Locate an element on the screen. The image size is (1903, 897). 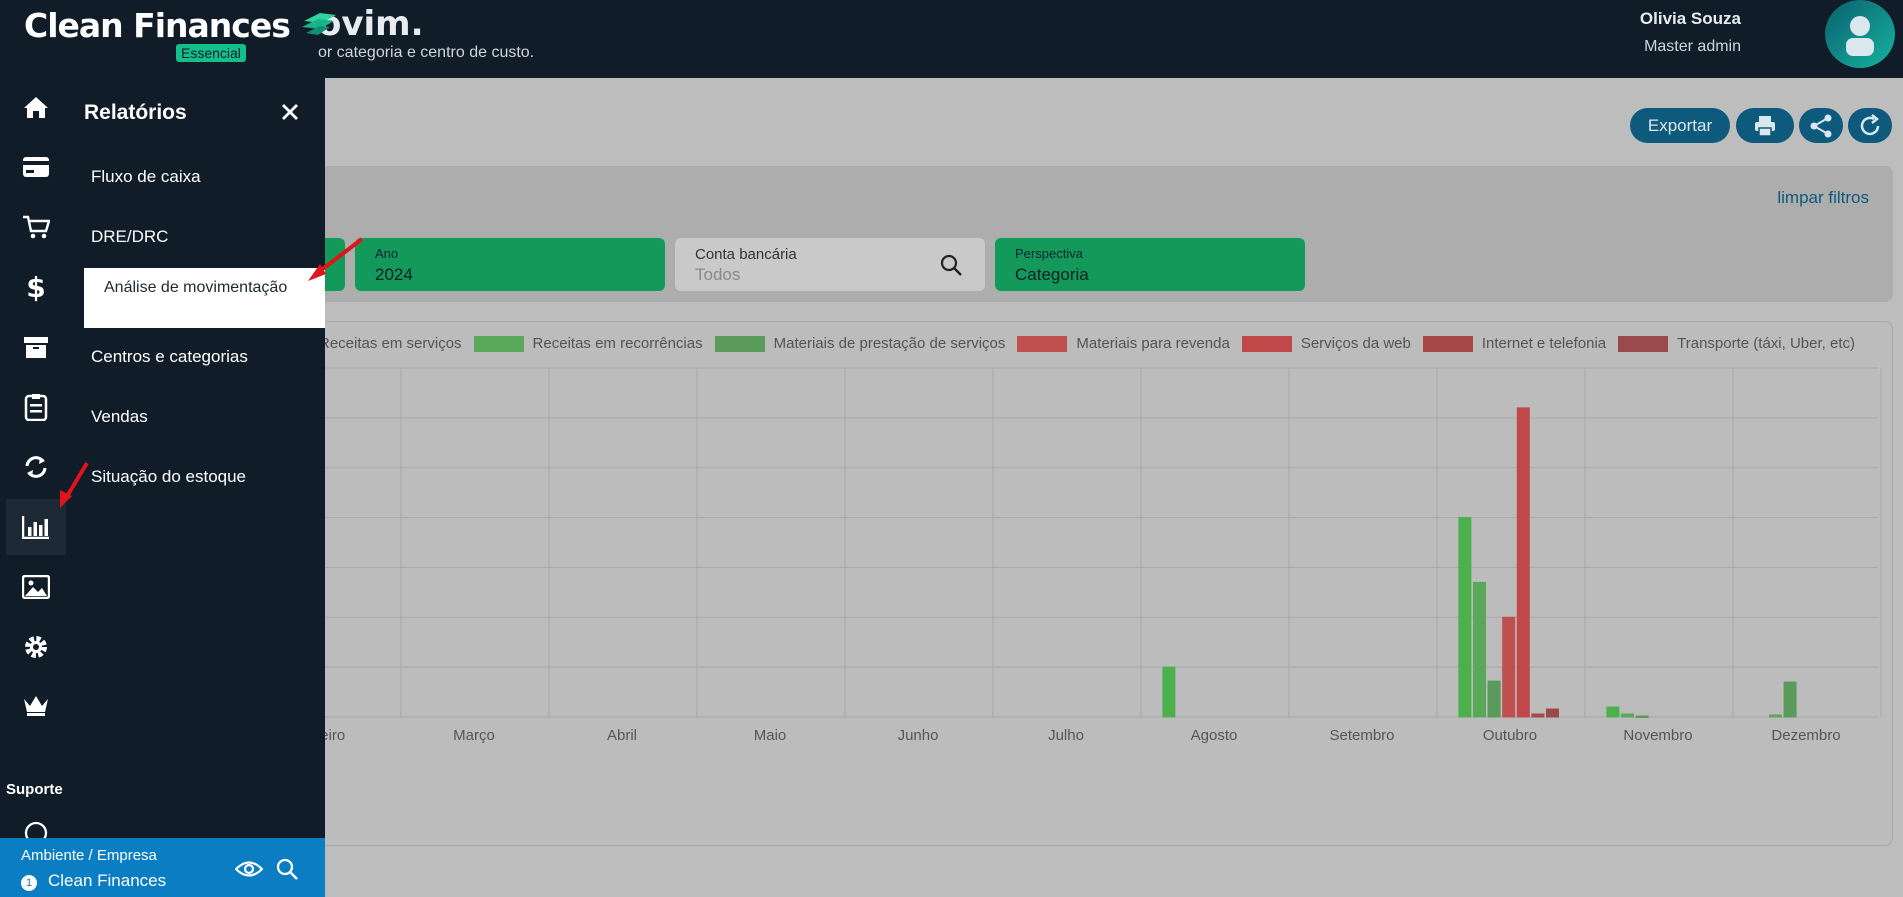
user-name: Olivia Souza is located at coordinates (1690, 18).